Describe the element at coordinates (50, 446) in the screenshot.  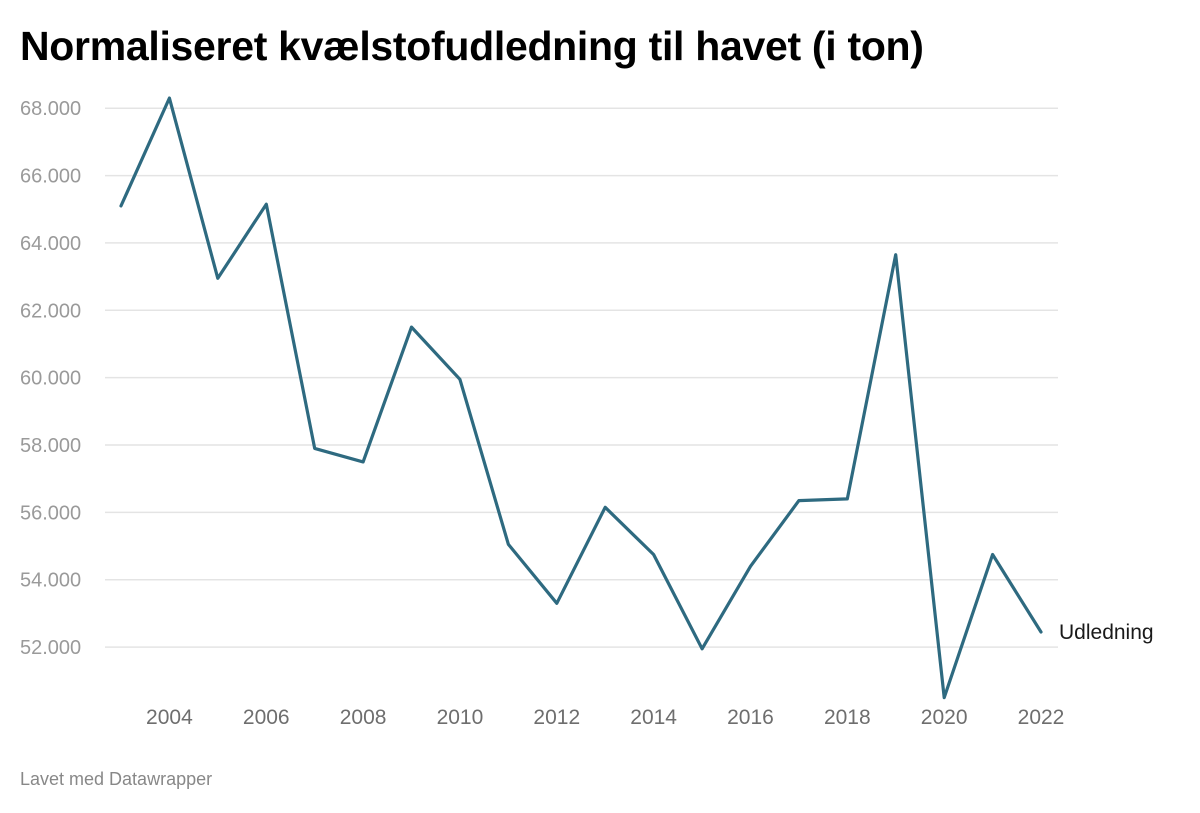
I see `y-tick-label: 58.000` at that location.